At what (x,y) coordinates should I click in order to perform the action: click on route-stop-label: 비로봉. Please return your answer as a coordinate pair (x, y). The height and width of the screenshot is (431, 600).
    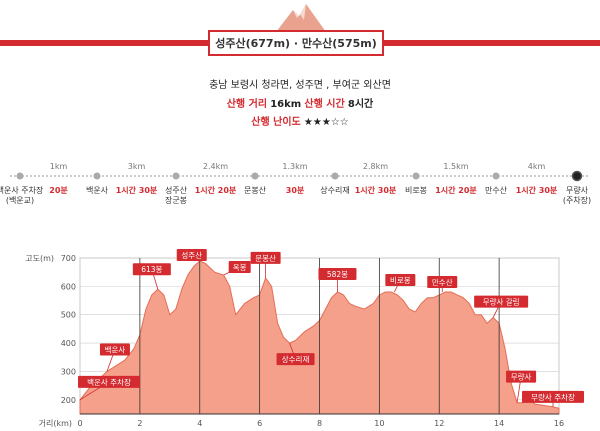
    Looking at the image, I should click on (416, 190).